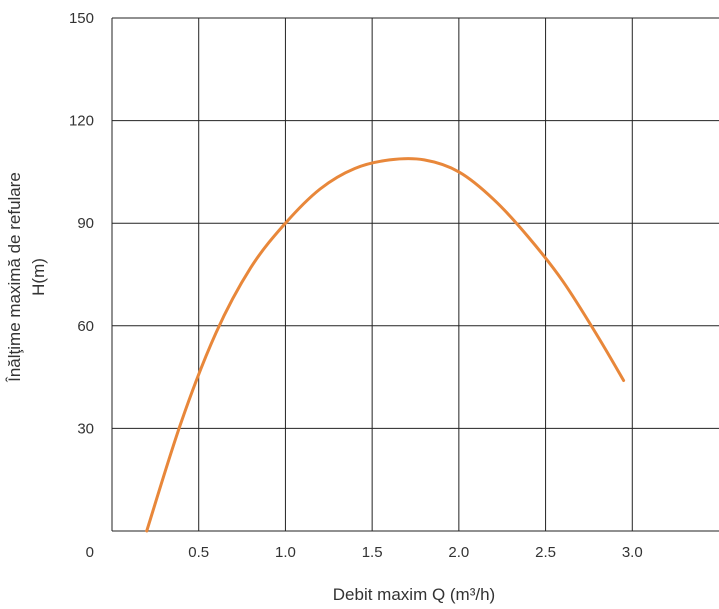 The width and height of the screenshot is (719, 609). I want to click on x-tick-label: 1.0, so click(285, 552).